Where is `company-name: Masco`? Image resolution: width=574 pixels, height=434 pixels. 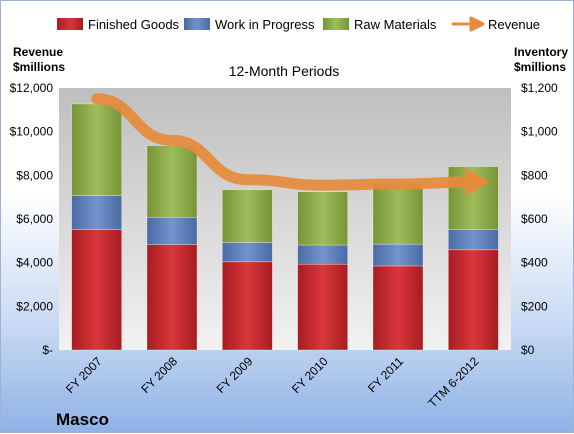 company-name: Masco is located at coordinates (82, 419).